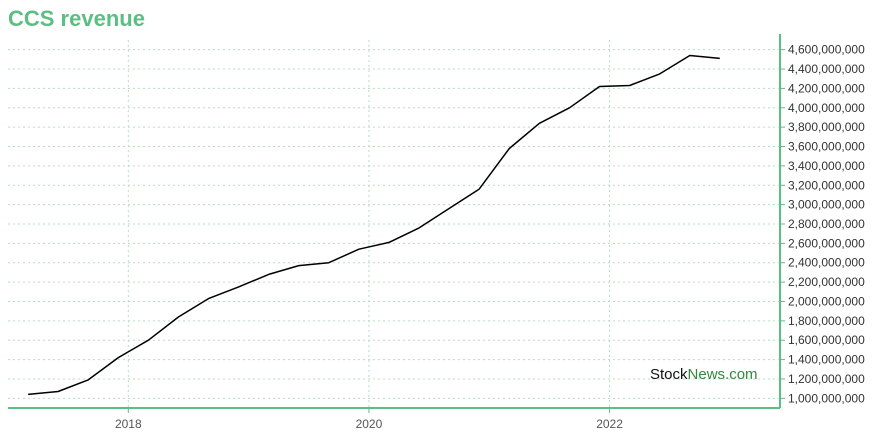  Describe the element at coordinates (826, 340) in the screenshot. I see `y-tick-label: 1,600,000,000` at that location.